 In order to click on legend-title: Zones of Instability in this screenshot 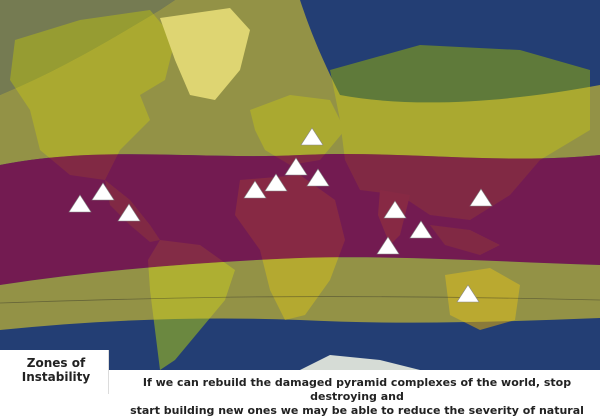, I will do `click(56, 370)`.